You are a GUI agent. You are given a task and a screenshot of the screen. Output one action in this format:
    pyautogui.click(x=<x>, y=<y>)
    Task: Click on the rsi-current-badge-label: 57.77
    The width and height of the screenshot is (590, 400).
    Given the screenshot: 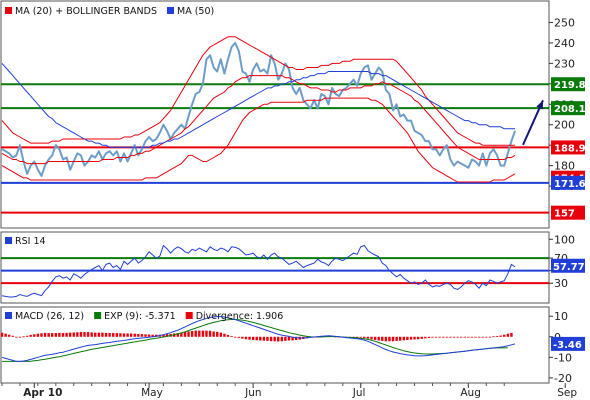 What is the action you would take?
    pyautogui.click(x=569, y=267)
    